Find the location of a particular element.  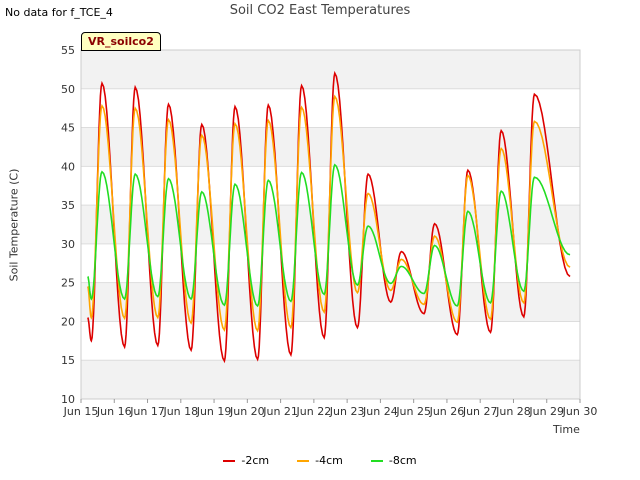

legend-item-8cm: -8cm is located at coordinates (393, 460).